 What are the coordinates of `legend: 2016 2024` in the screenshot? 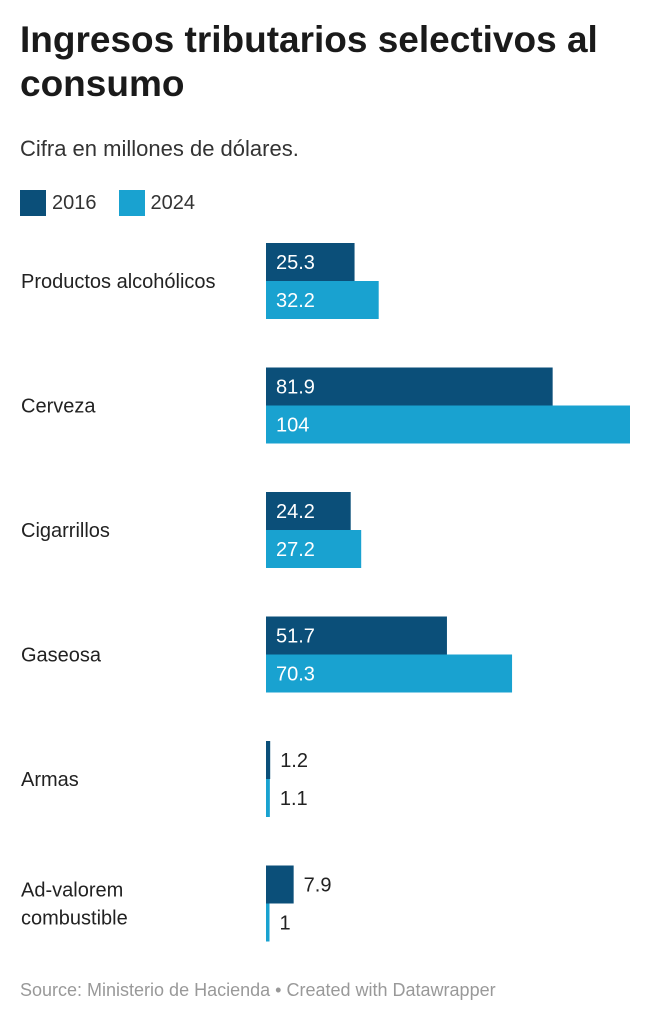 It's located at (118, 203).